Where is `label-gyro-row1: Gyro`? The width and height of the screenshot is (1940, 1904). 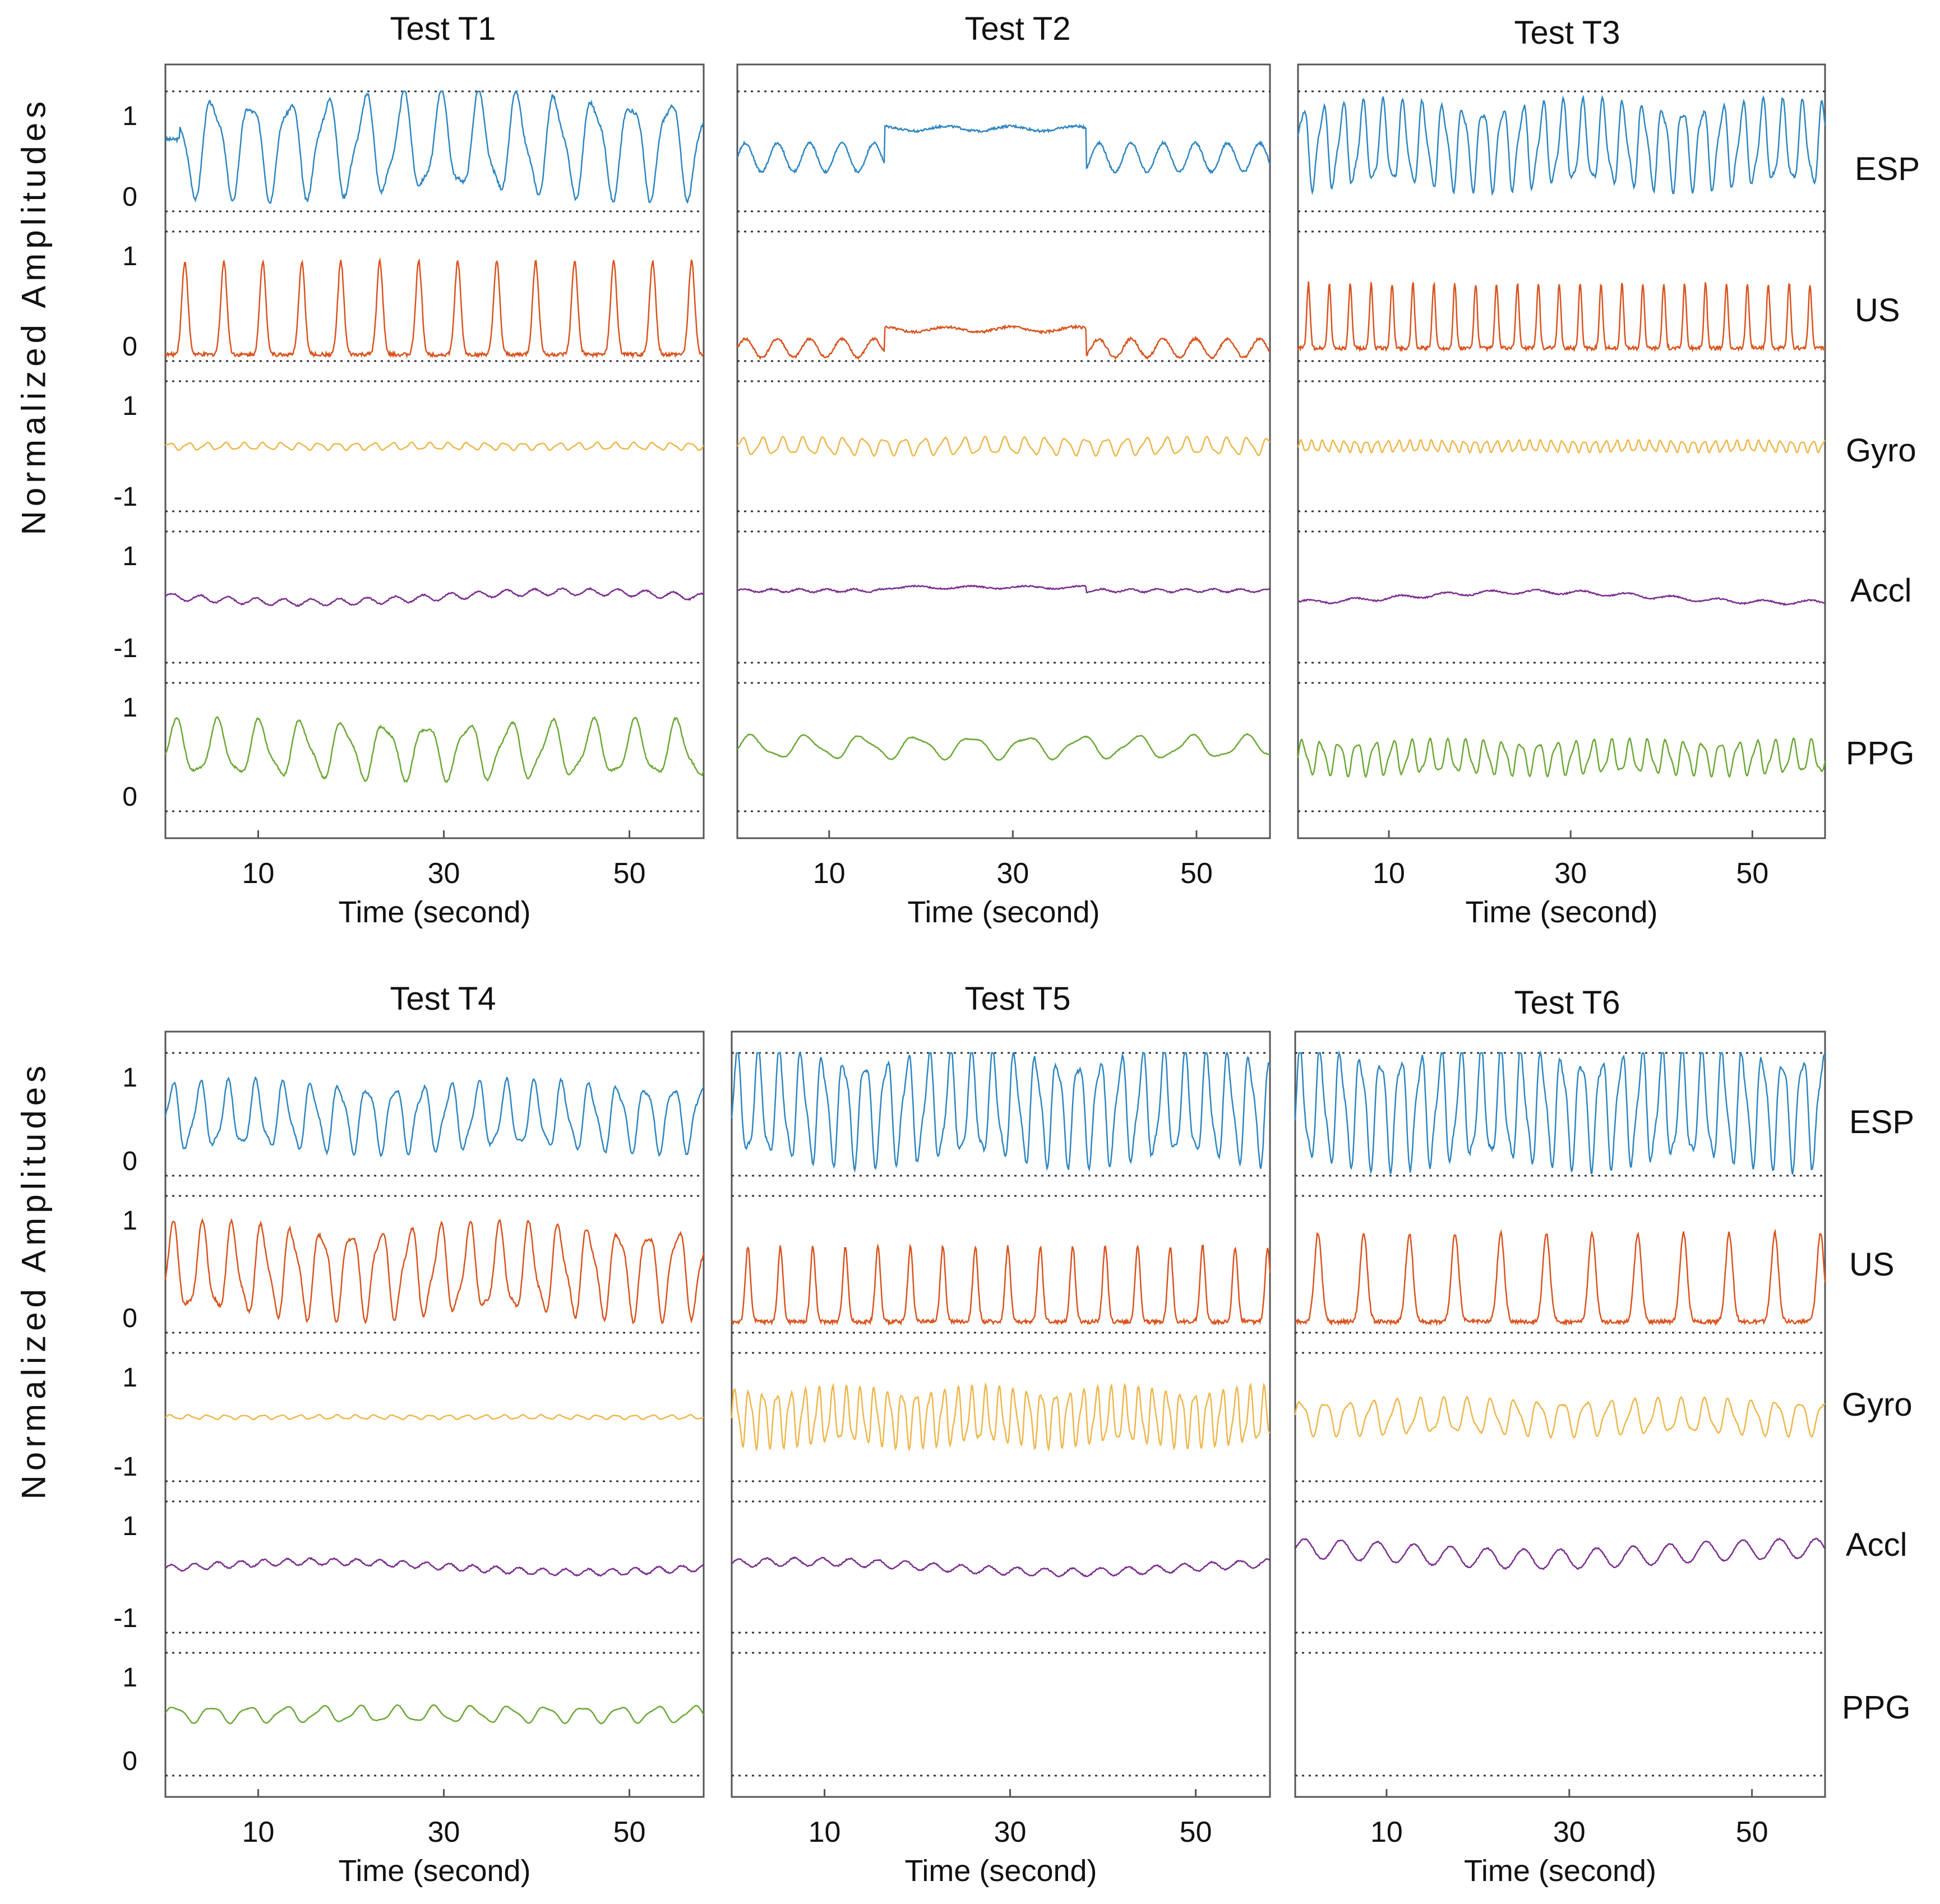
label-gyro-row1: Gyro is located at coordinates (1881, 451).